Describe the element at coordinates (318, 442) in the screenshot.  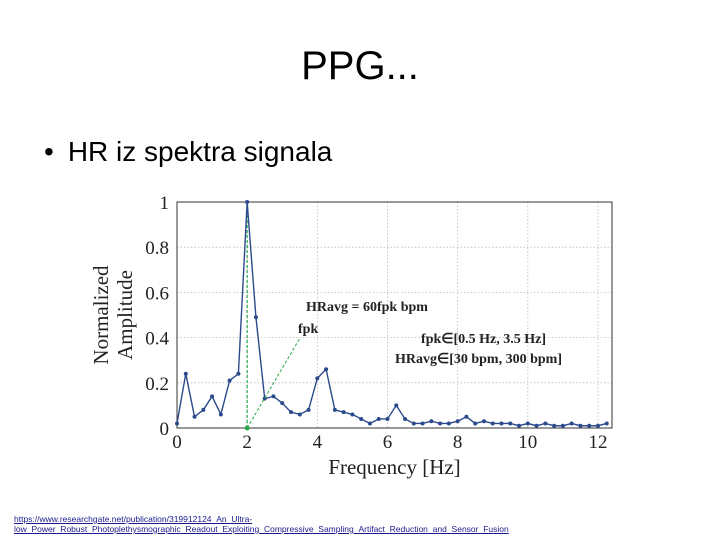
I see `x-tick-label: 4` at that location.